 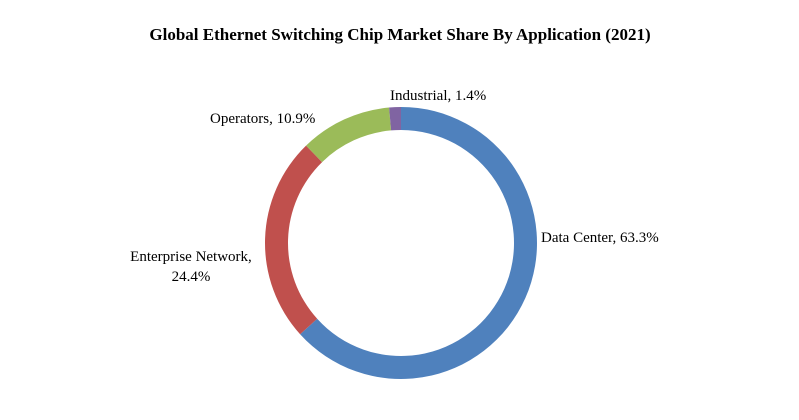 What do you see at coordinates (263, 119) in the screenshot?
I see `slice-label: Operators, 10.9%` at bounding box center [263, 119].